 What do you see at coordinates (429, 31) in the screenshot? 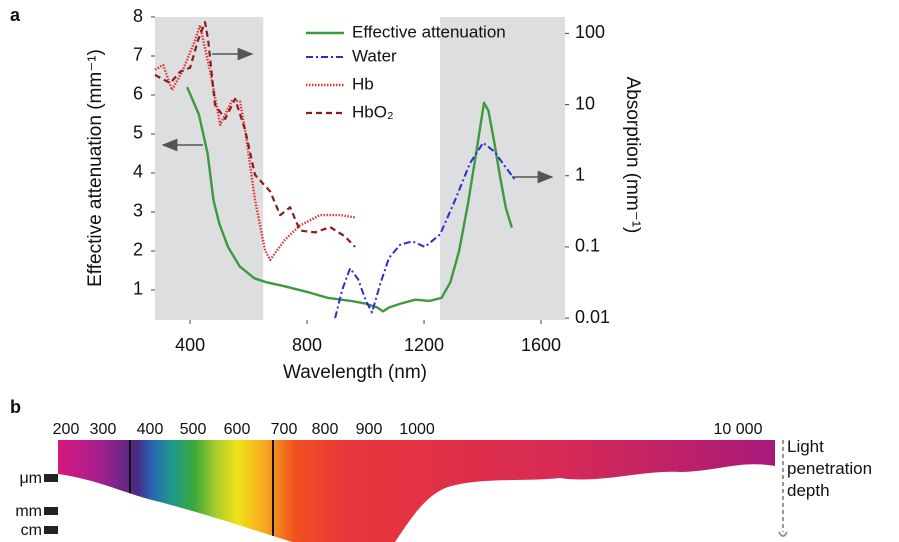
I see `legend-label: Effective attenuation` at bounding box center [429, 31].